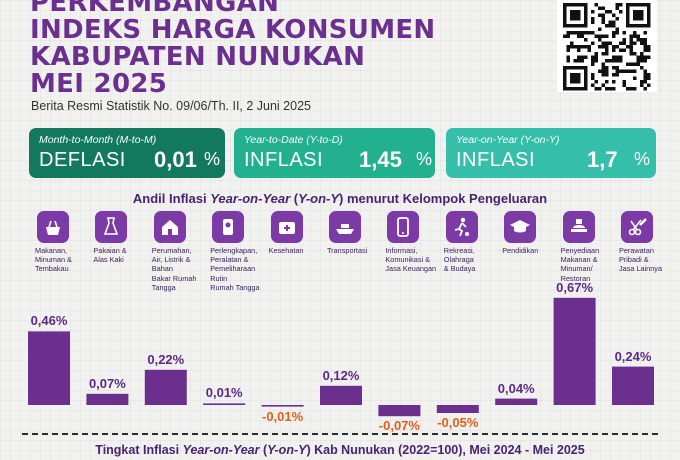 Image resolution: width=680 pixels, height=460 pixels. Describe the element at coordinates (293, 140) in the screenshot. I see `card-caption: Year-to-Date (Y-to-D)` at that location.